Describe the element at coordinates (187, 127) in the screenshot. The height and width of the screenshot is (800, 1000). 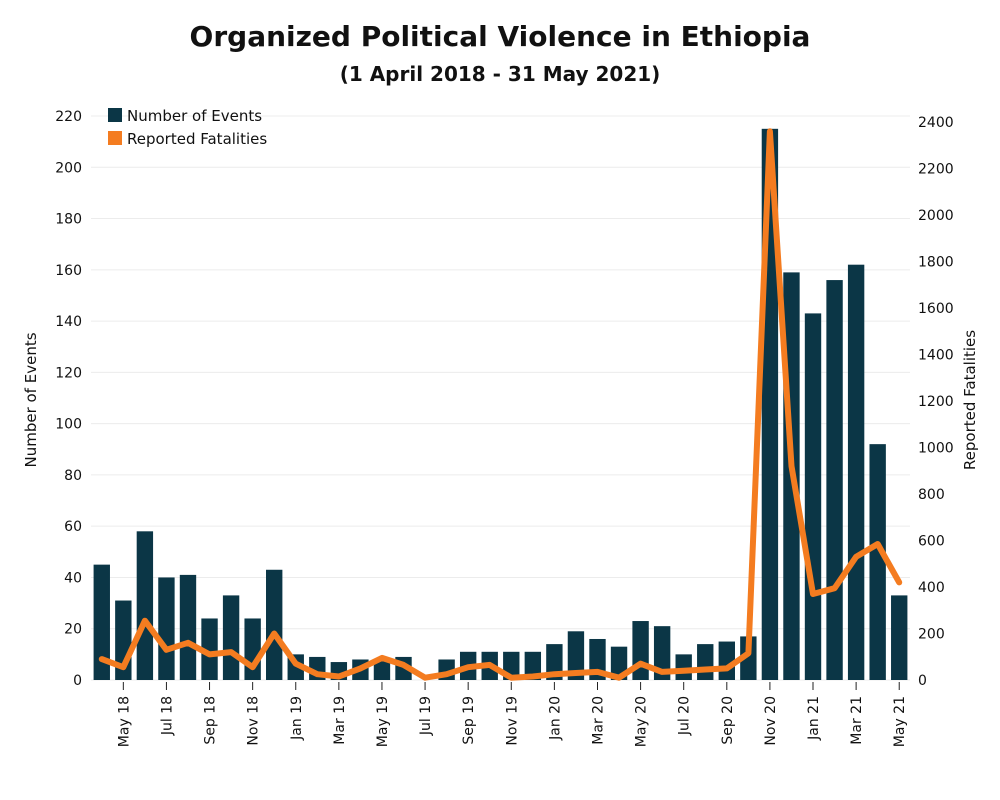
I see `legend: Number of Events Reported Fatalities` at that location.